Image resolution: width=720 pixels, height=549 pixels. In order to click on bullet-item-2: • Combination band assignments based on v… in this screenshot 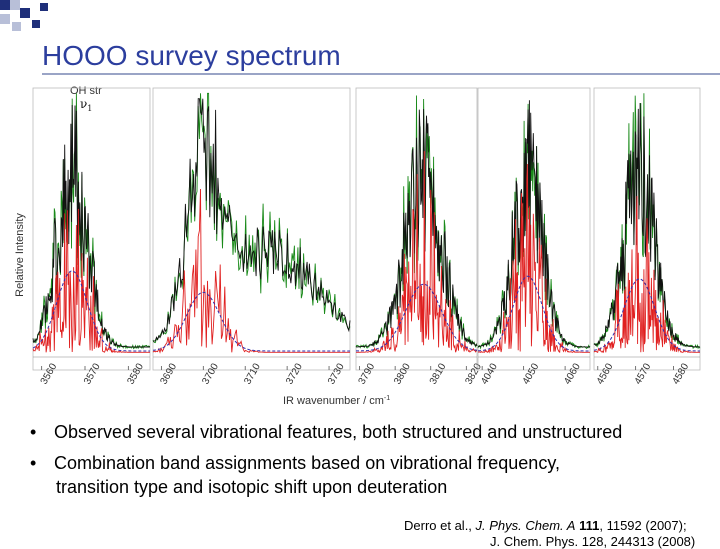, I will do `click(295, 463)`.